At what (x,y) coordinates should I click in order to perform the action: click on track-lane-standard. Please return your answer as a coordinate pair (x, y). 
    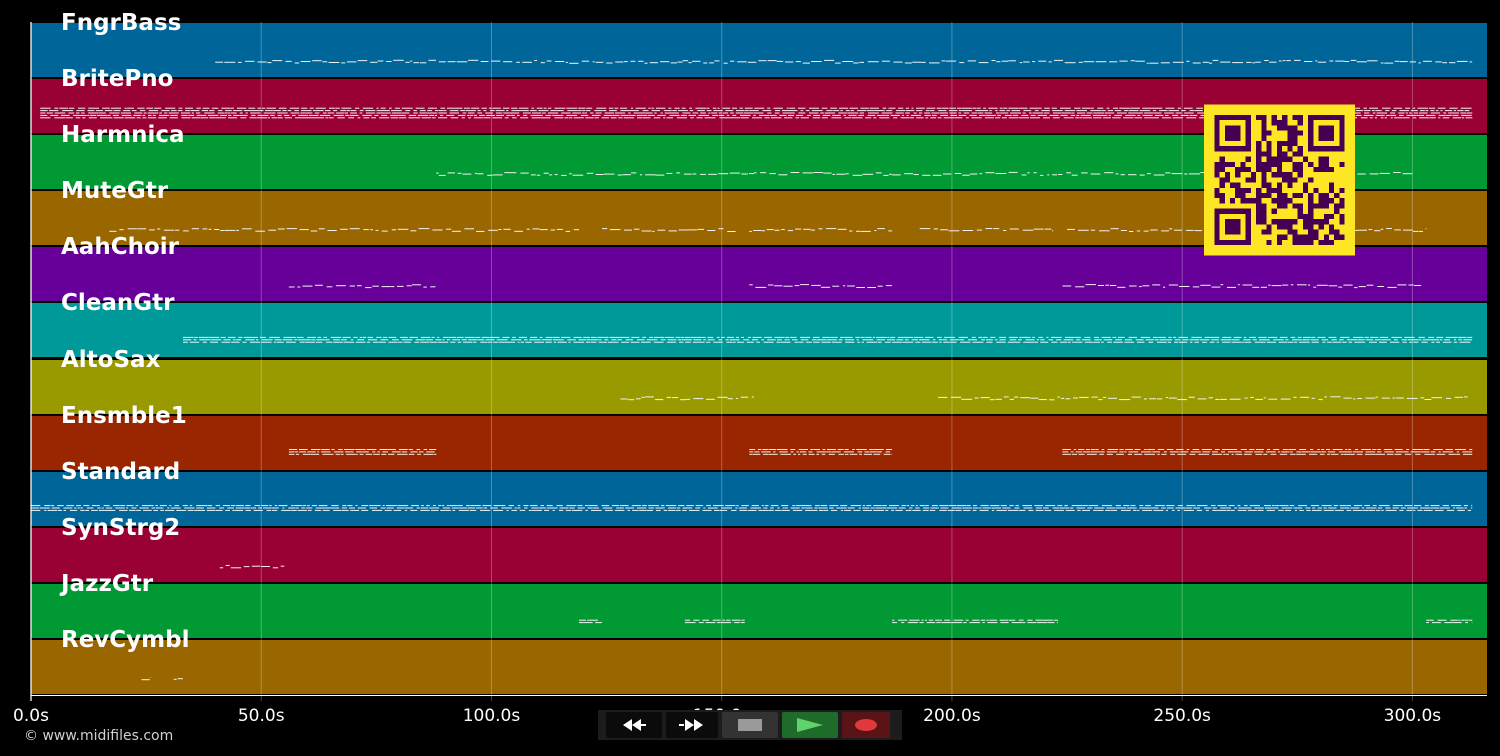
    Looking at the image, I should click on (759, 498).